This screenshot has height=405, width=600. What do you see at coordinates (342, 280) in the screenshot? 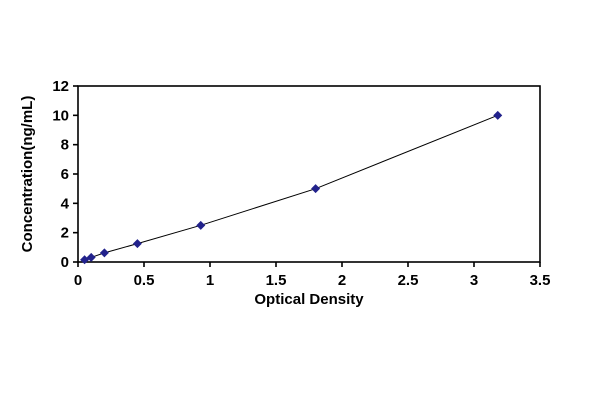
I see `x-tick-label: 2` at bounding box center [342, 280].